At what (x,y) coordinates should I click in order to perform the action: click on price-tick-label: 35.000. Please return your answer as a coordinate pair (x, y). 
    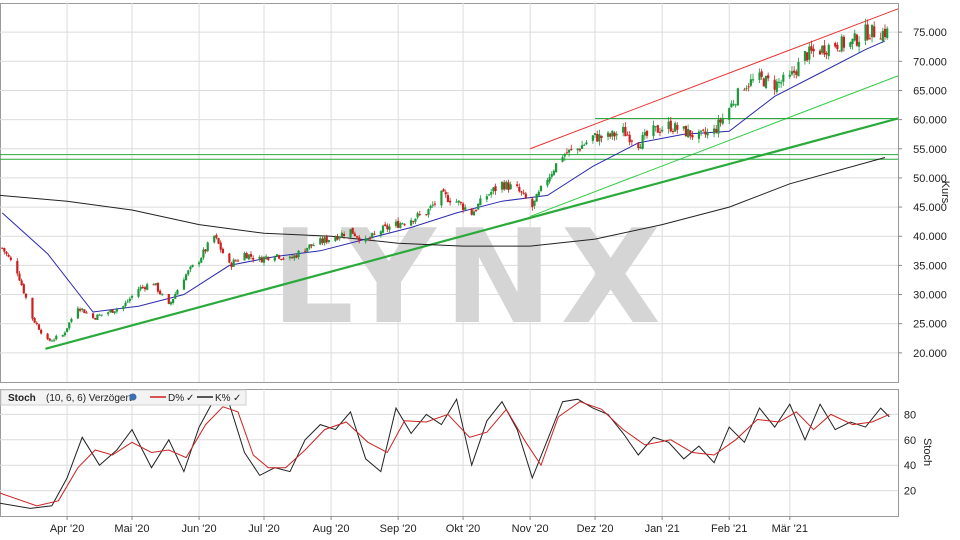
    Looking at the image, I should click on (930, 266).